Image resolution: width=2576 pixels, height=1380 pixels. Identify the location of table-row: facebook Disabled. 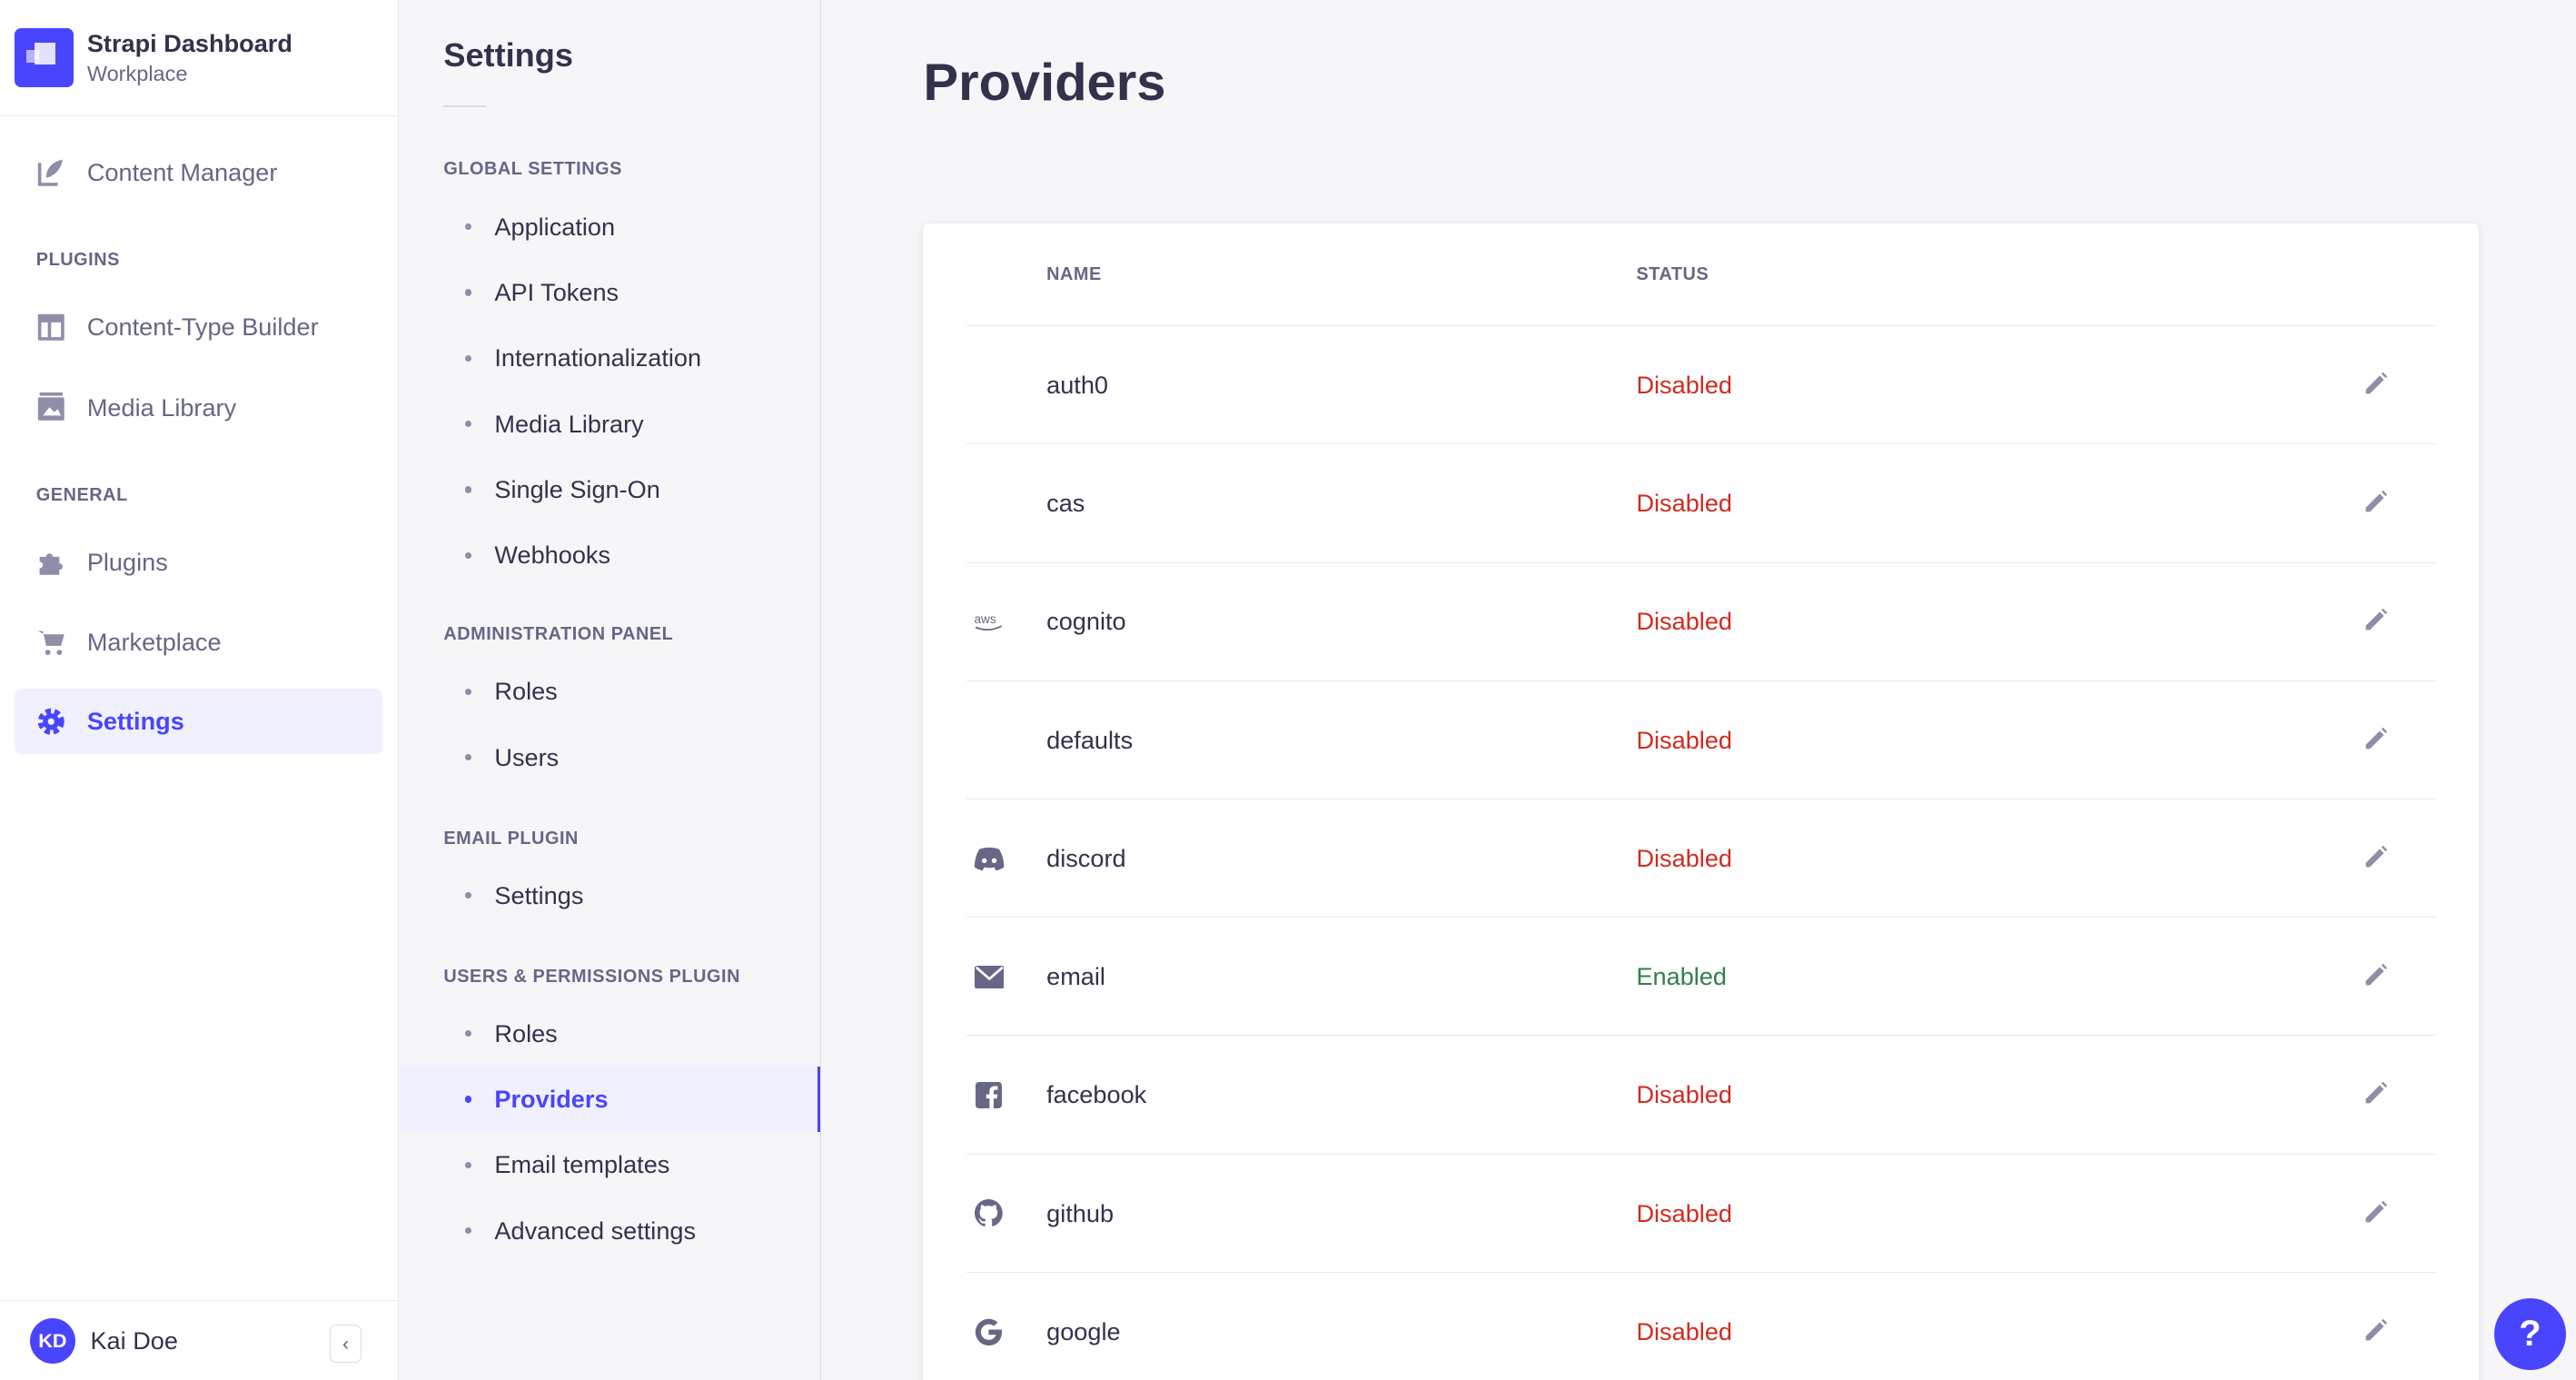
(1701, 1094).